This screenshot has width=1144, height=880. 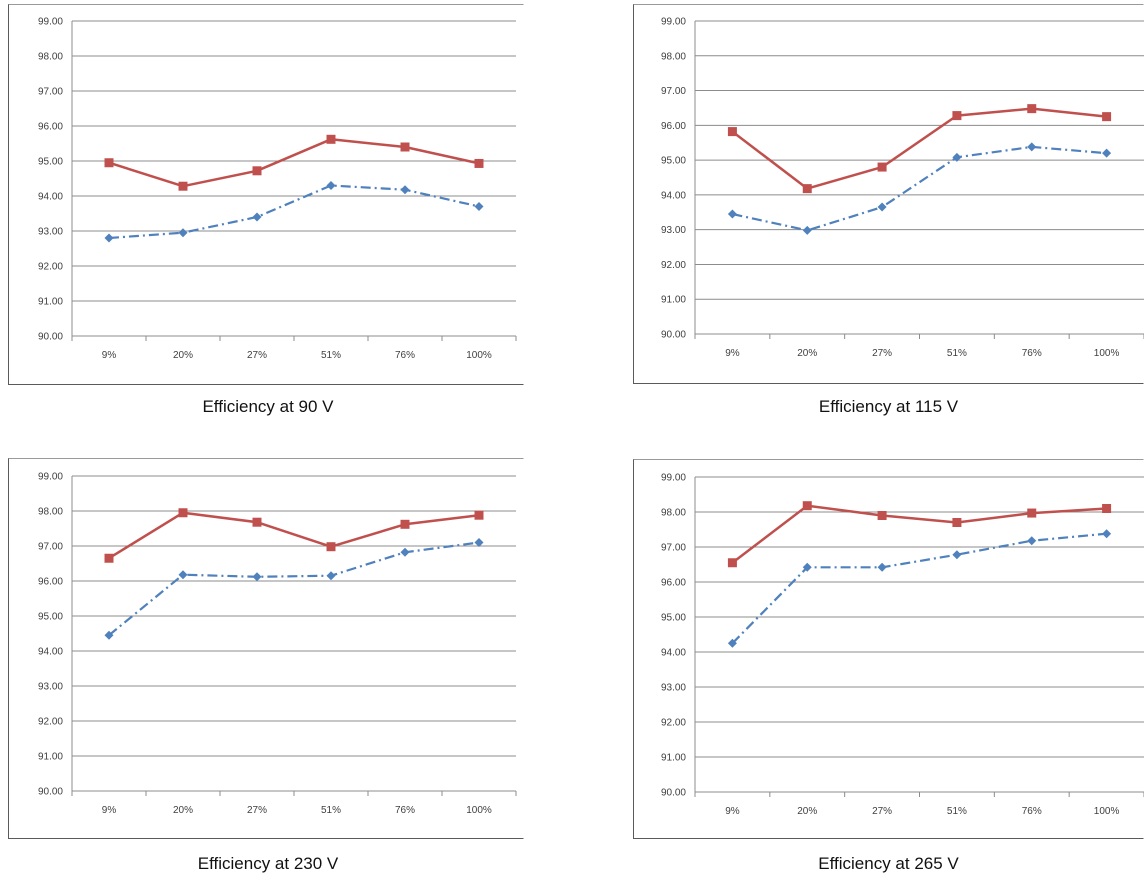 What do you see at coordinates (268, 863) in the screenshot?
I see `chart-caption-3: Efficiency at 230 V` at bounding box center [268, 863].